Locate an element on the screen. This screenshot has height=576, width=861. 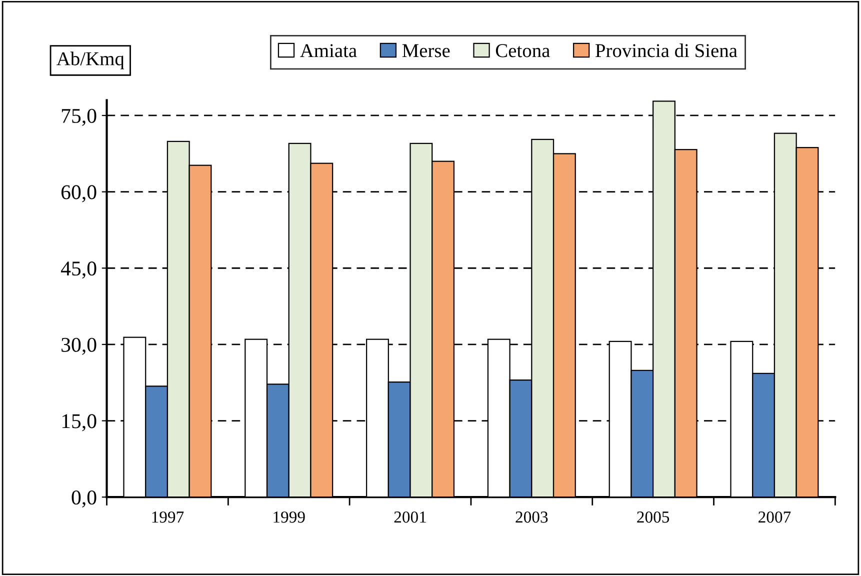
legend-label: Cetona is located at coordinates (523, 51).